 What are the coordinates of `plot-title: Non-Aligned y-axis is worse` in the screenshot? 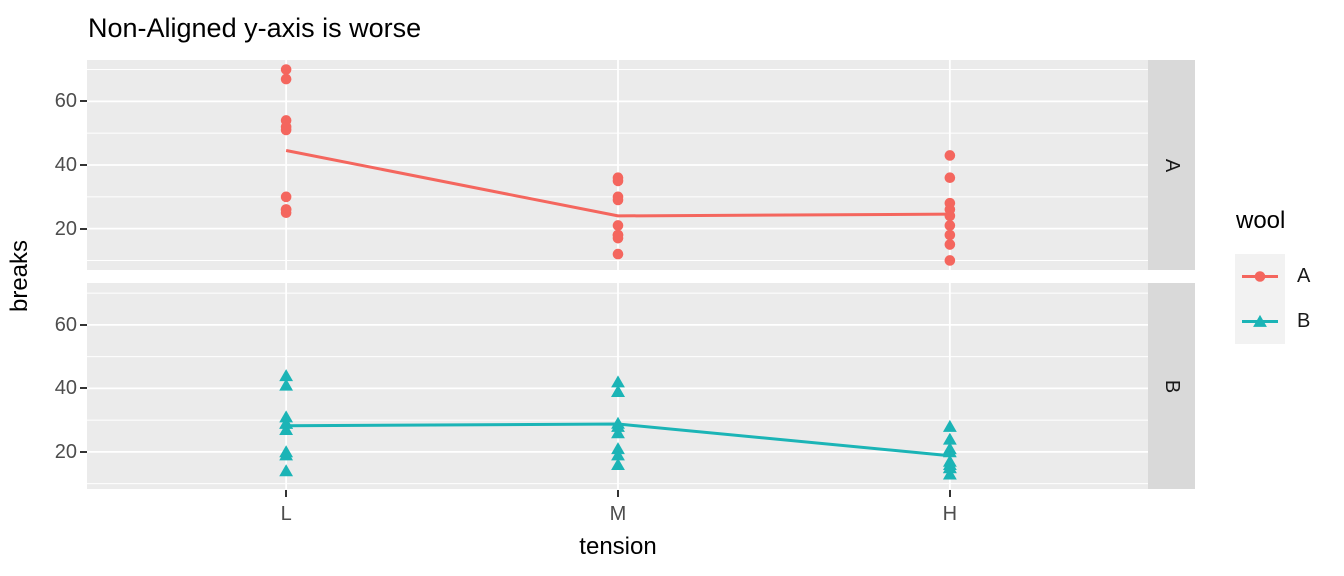 It's located at (255, 28).